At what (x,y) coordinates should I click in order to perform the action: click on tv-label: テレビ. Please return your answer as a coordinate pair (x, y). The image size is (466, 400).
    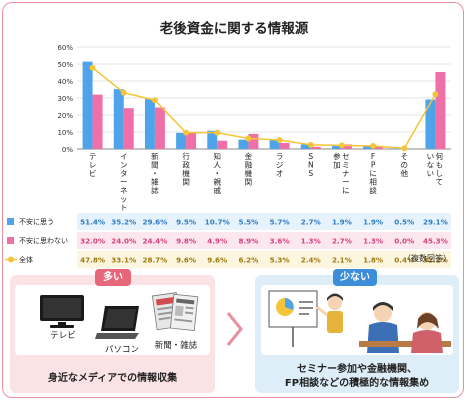
    Looking at the image, I should click on (63, 336).